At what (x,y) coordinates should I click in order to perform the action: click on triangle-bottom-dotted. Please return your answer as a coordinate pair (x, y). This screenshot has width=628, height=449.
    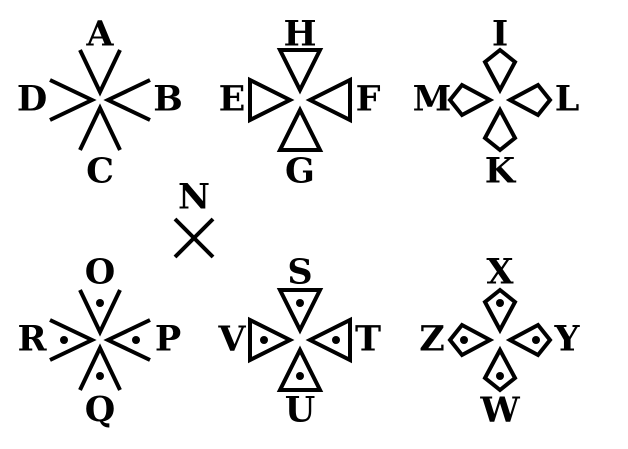
    Looking at the image, I should click on (300, 368).